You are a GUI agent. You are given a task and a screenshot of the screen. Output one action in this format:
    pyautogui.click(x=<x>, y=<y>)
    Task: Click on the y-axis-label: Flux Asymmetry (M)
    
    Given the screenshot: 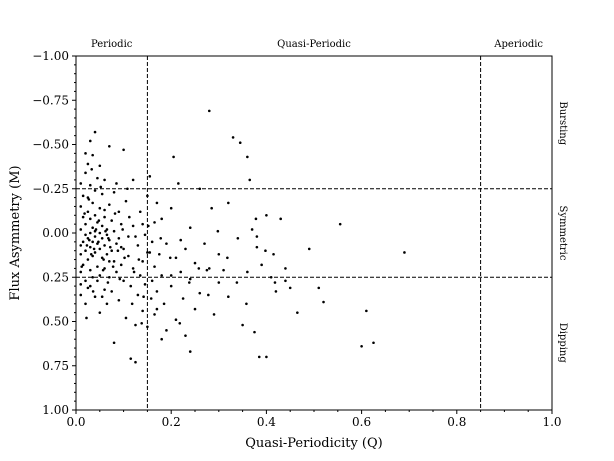 What is the action you would take?
    pyautogui.click(x=15, y=232)
    